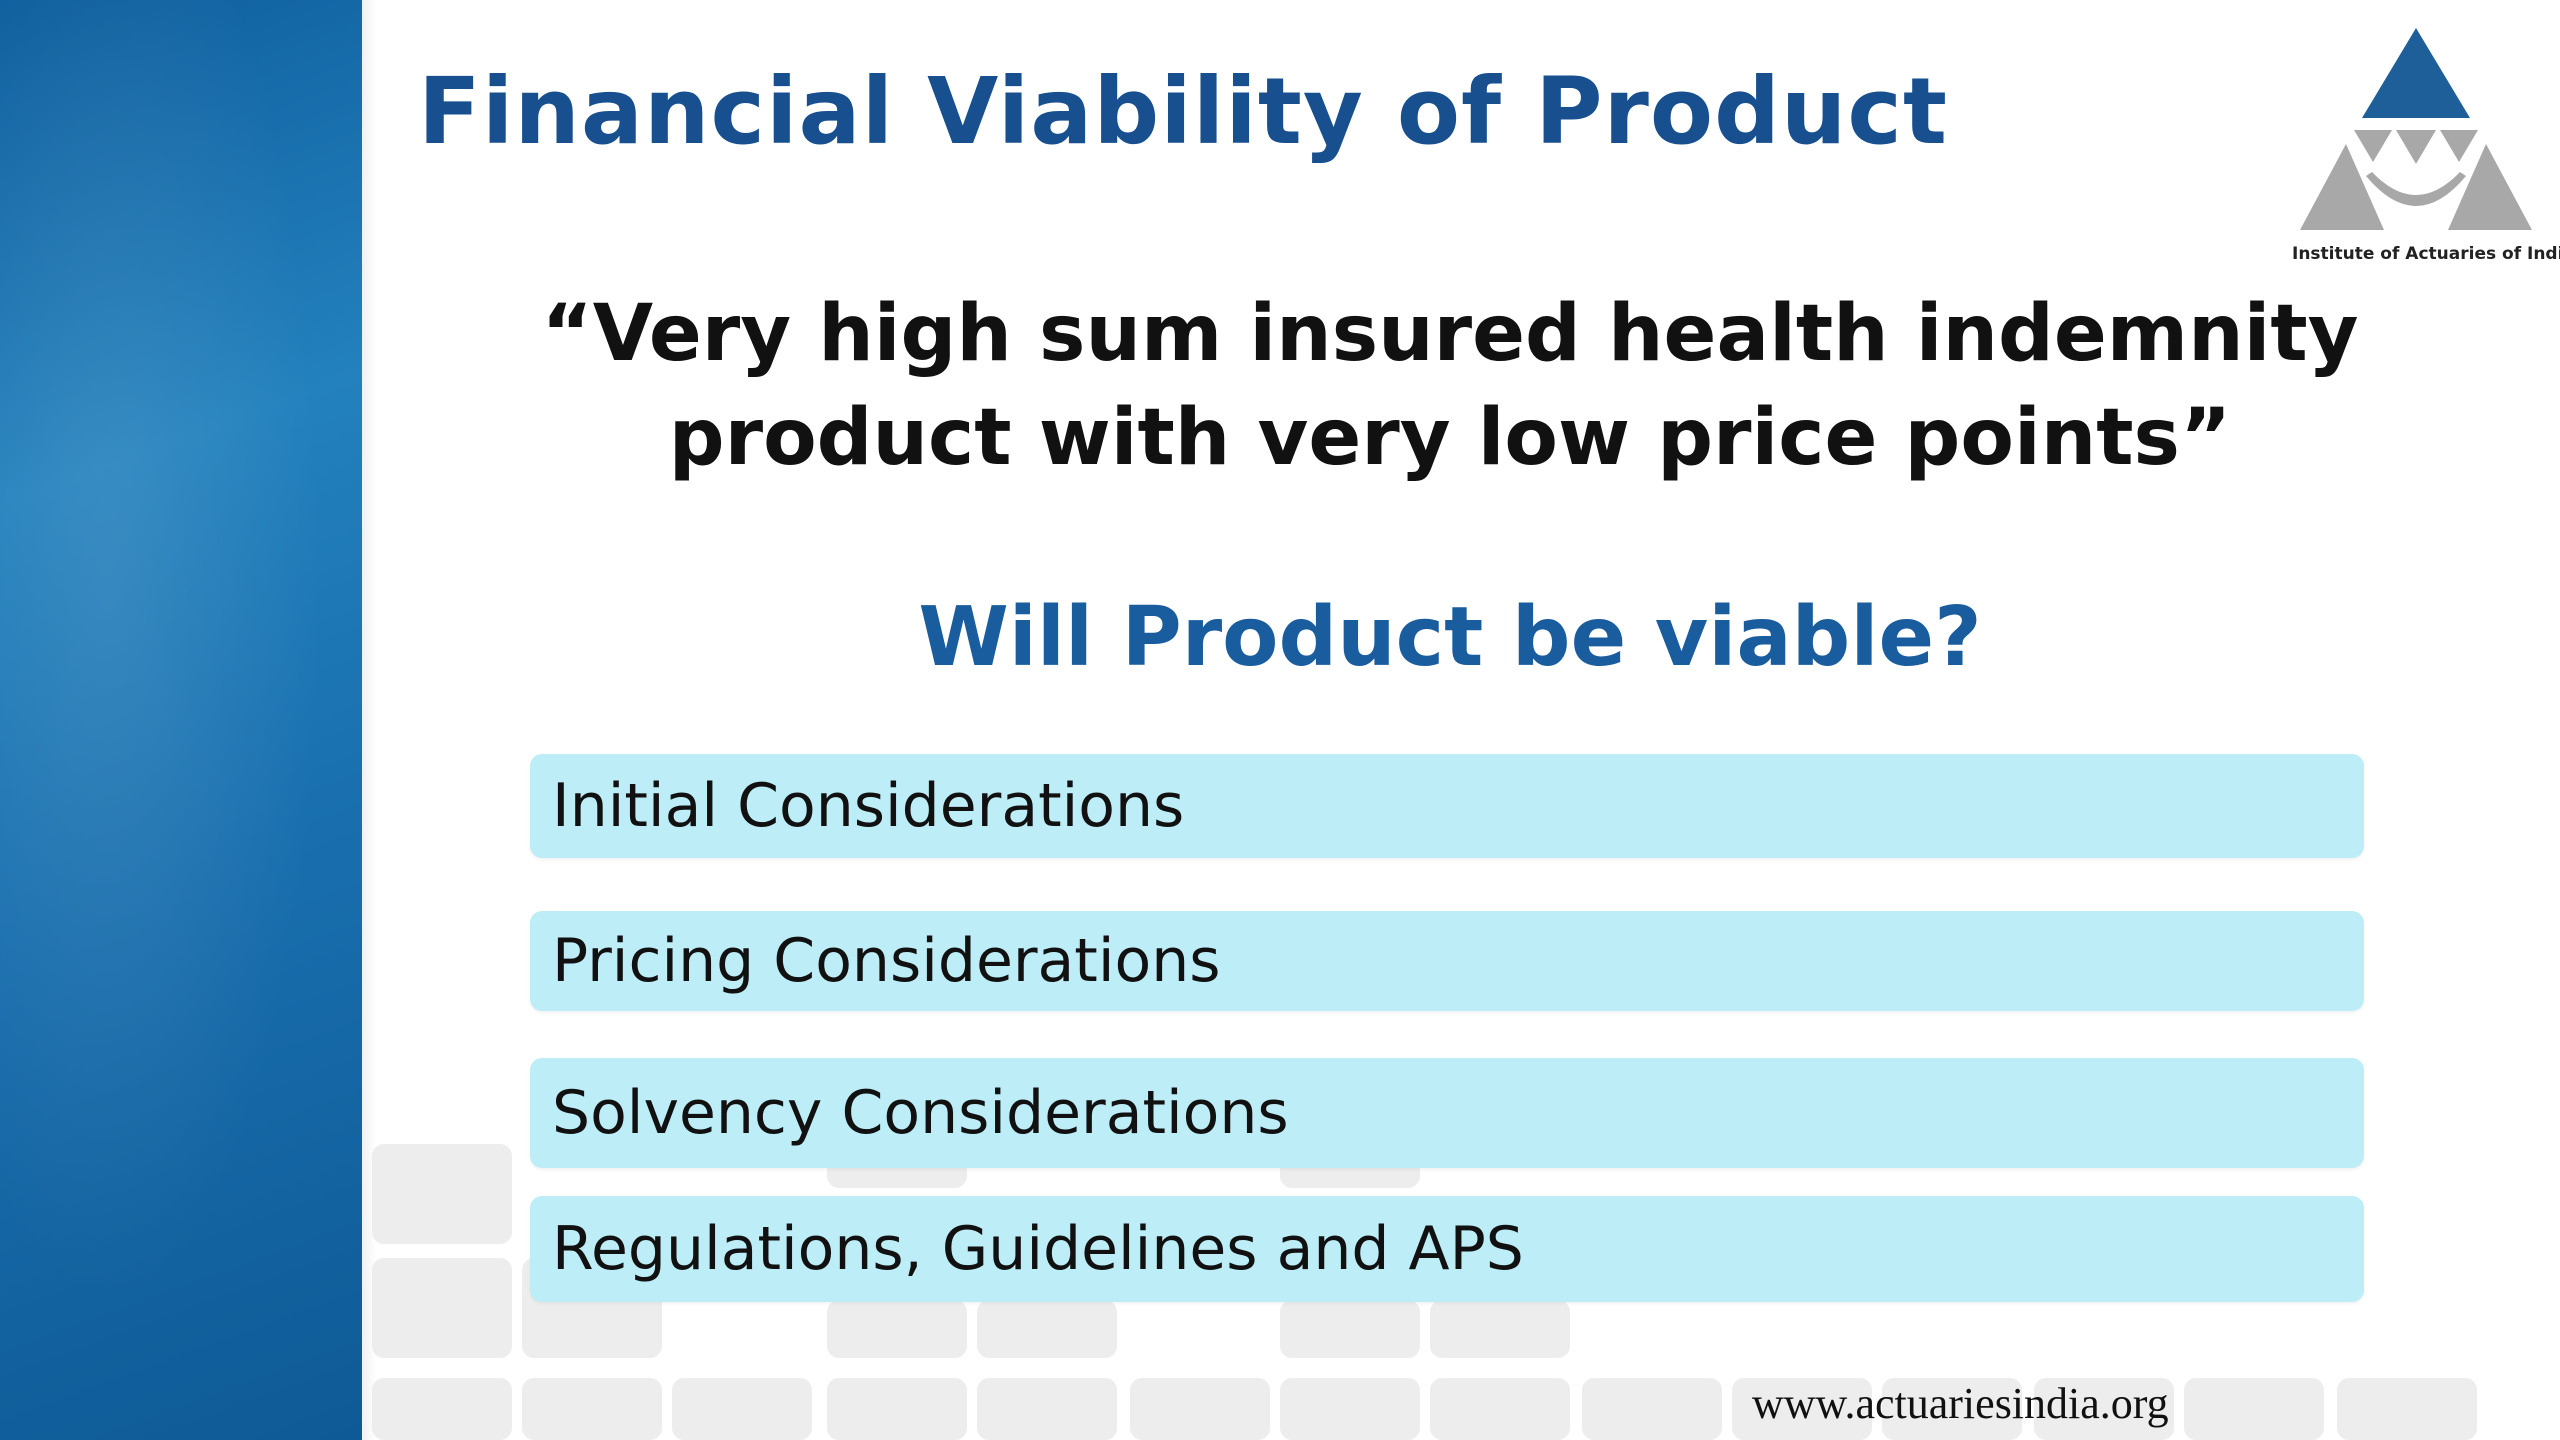  What do you see at coordinates (1447, 1249) in the screenshot?
I see `item-regulations-guidelines-aps: Regulations, Guidelines and APS` at bounding box center [1447, 1249].